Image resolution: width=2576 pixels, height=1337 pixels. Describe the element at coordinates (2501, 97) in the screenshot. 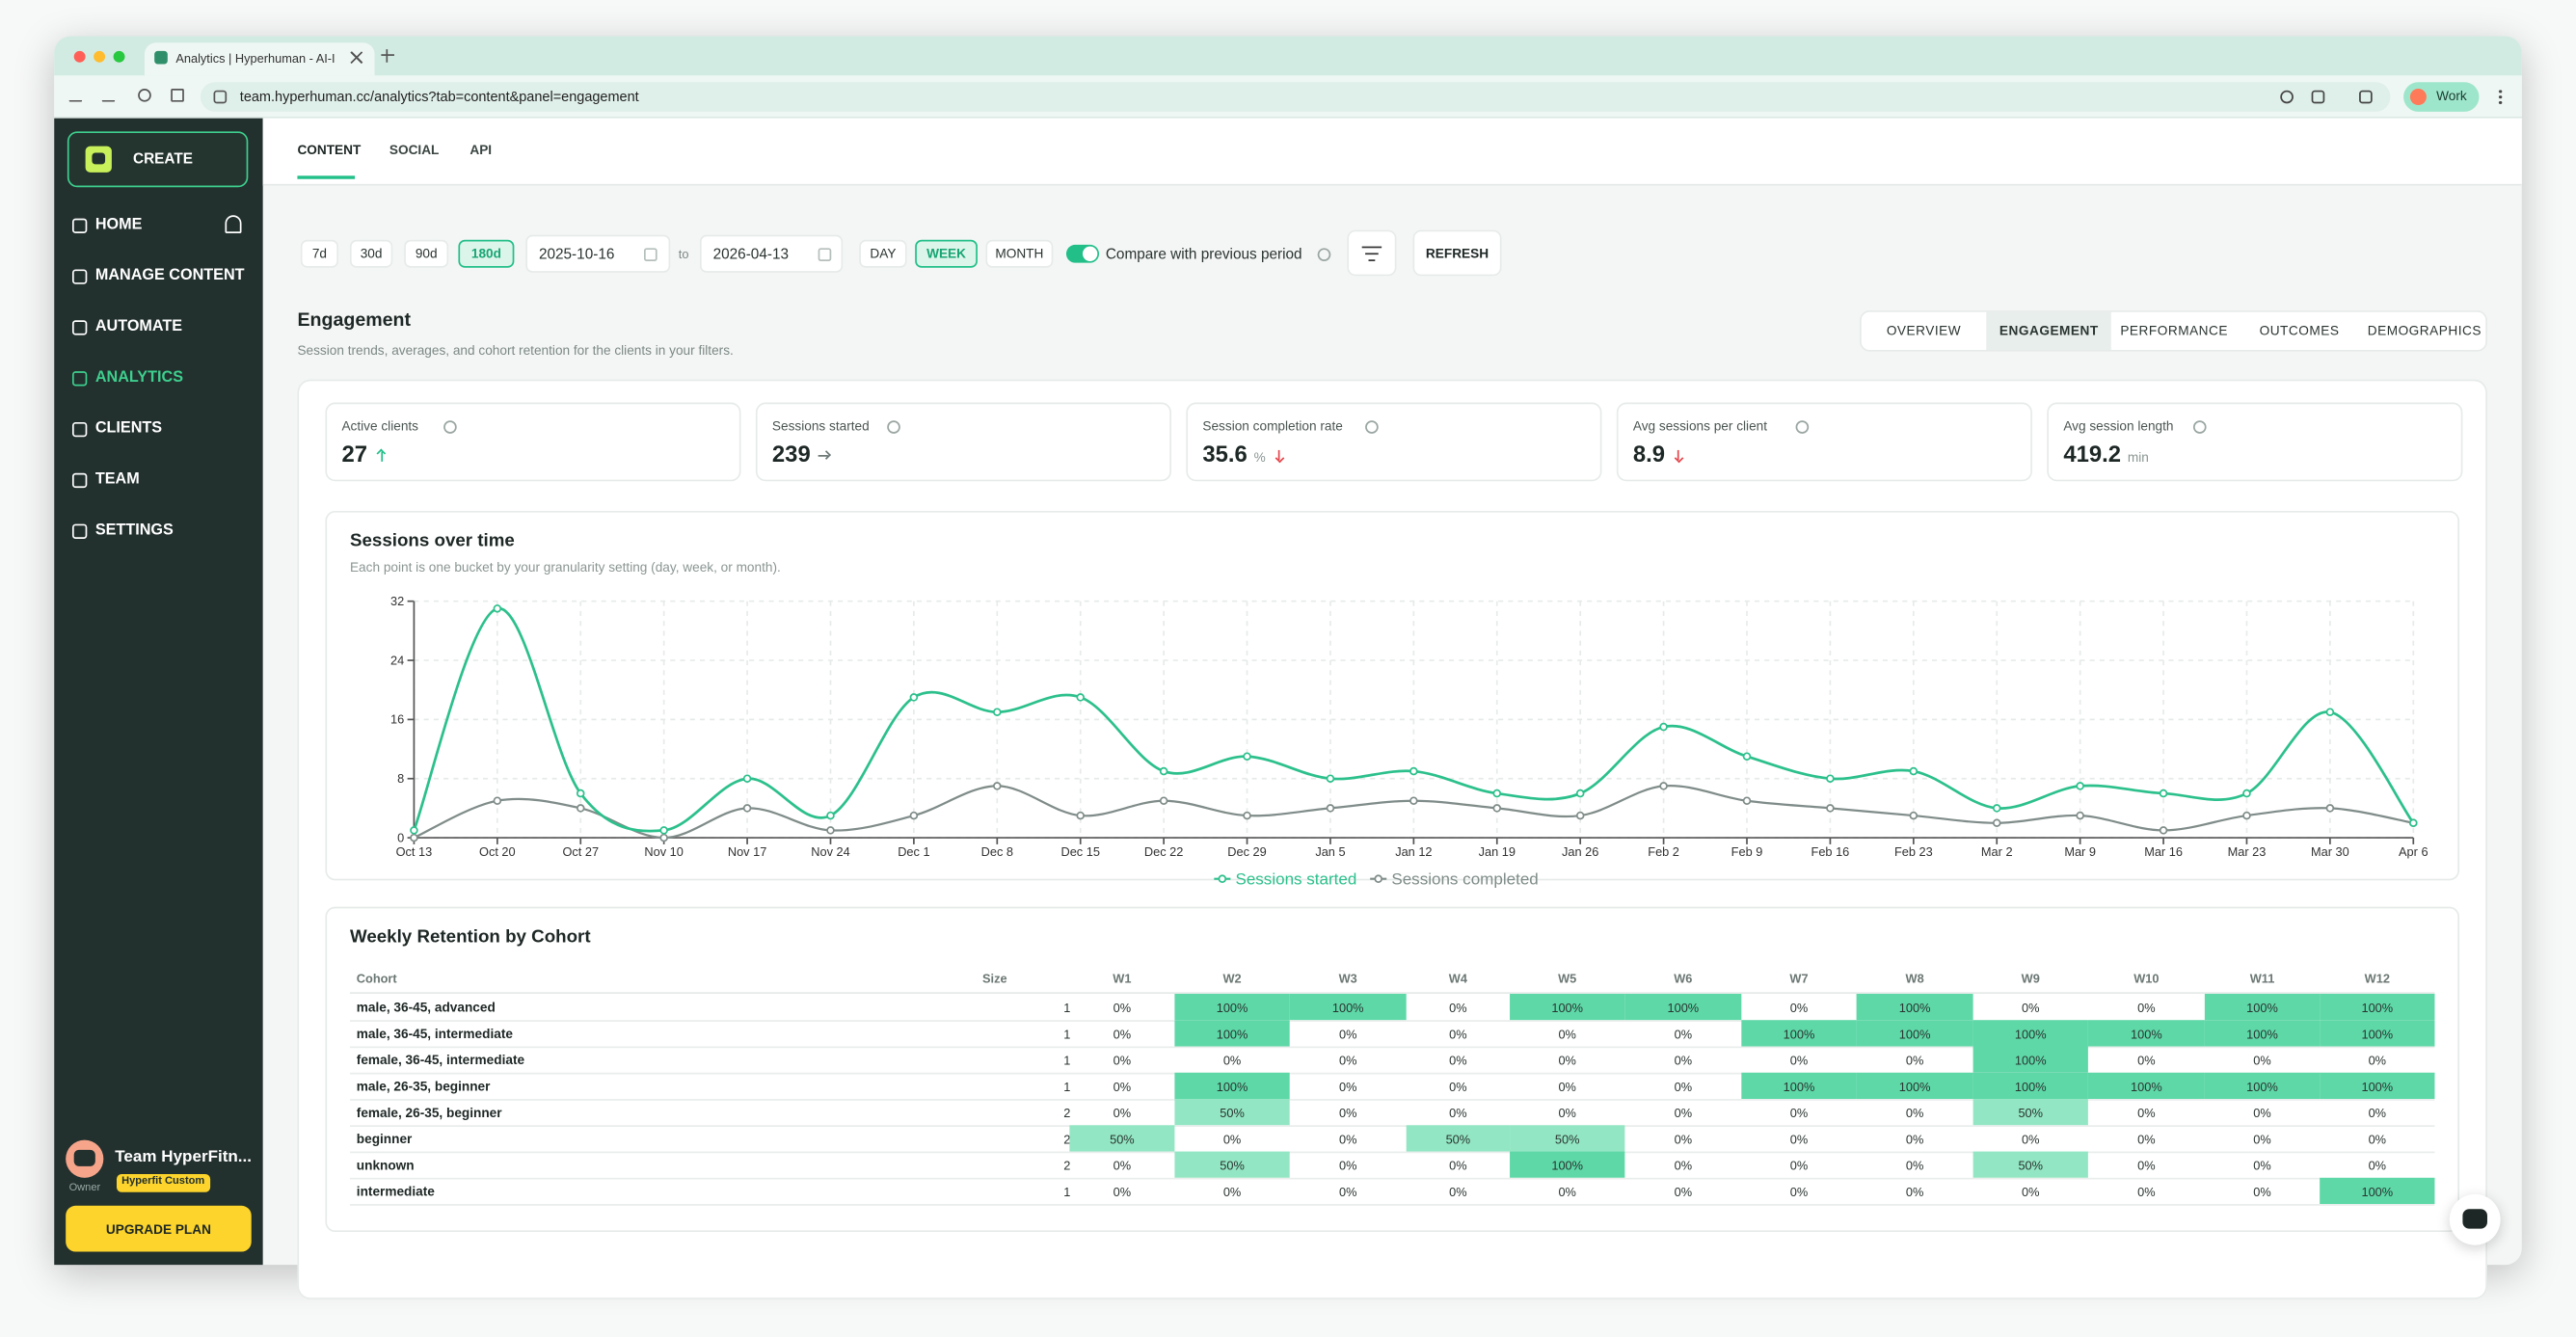

I see `browser-menu` at that location.